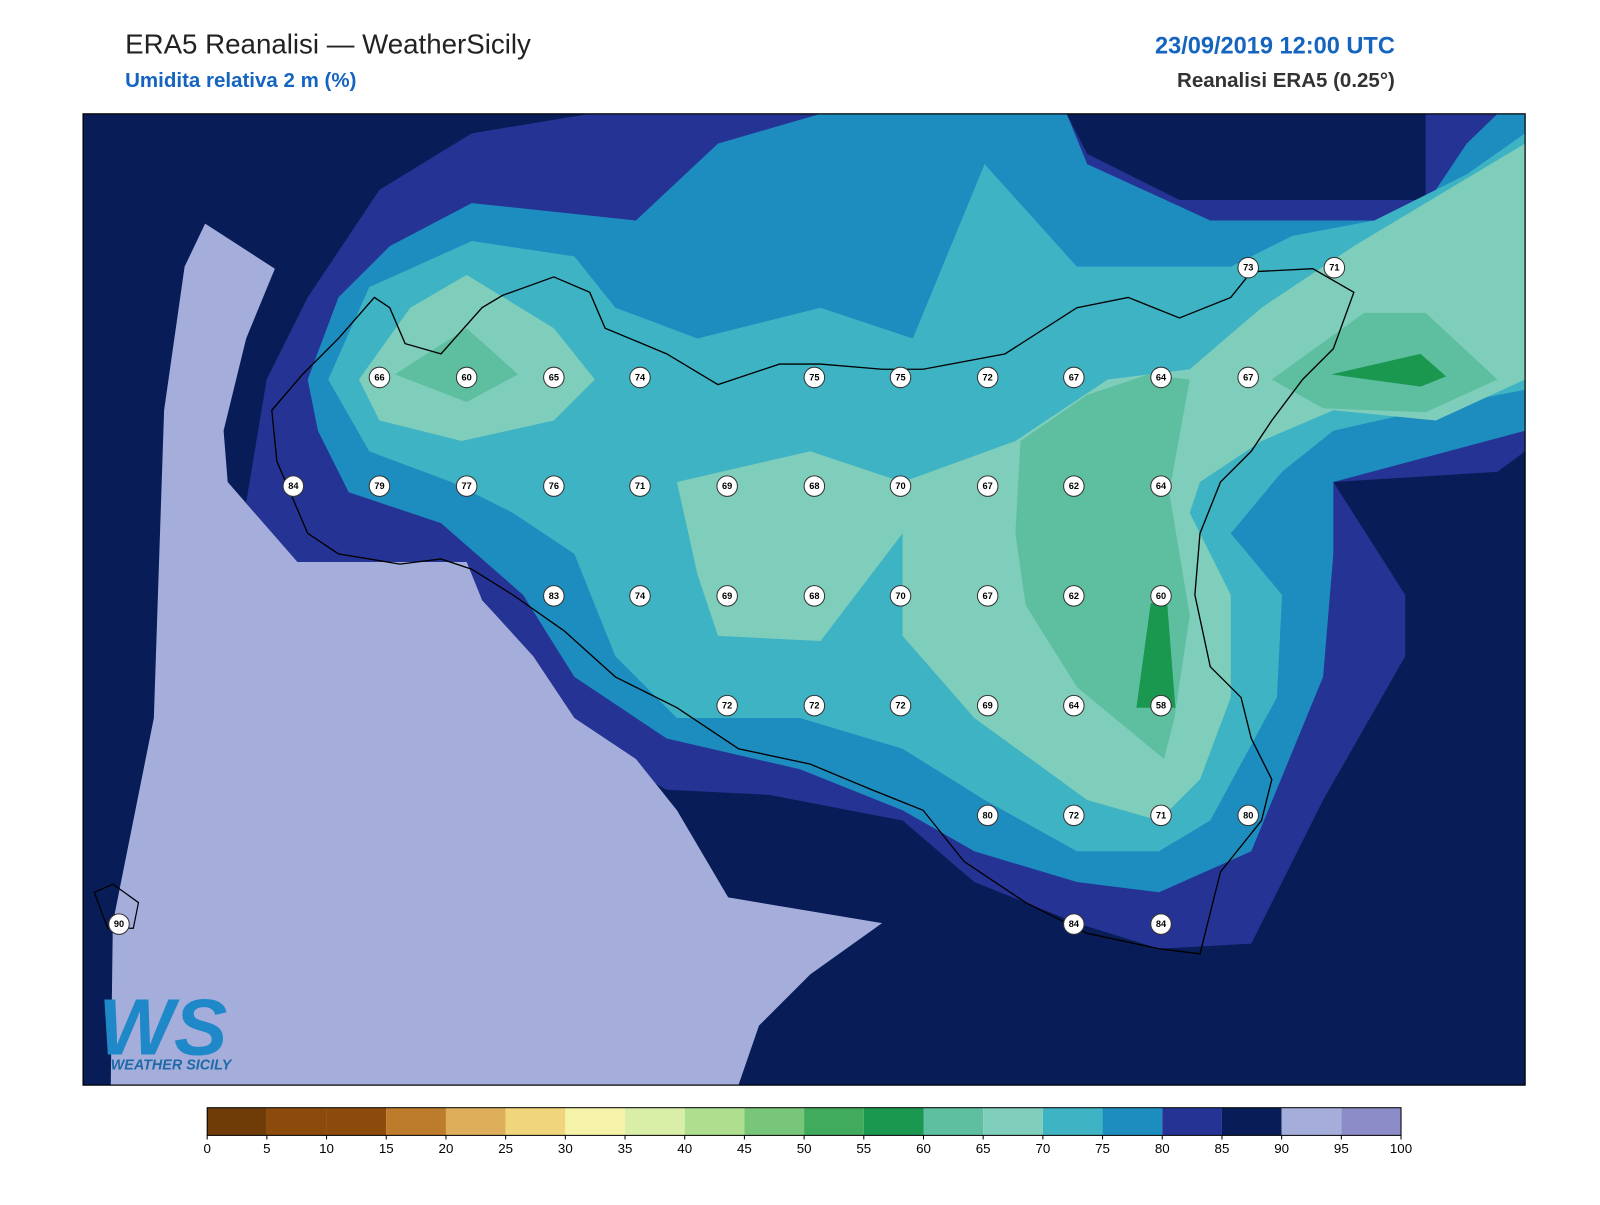 The height and width of the screenshot is (1205, 1600). Describe the element at coordinates (565, 1148) in the screenshot. I see `colorbar-tick-label: 30` at that location.